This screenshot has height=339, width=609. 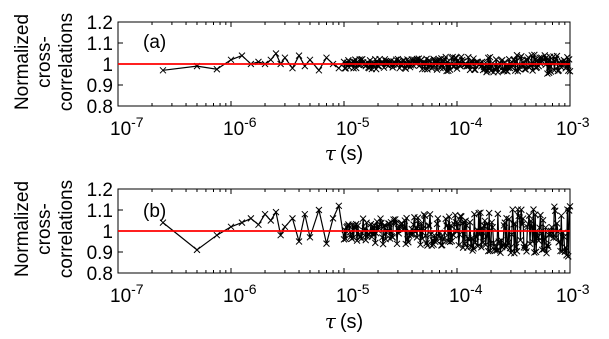 I want to click on x-tick-label-a-1e-7: 10⁻⁷, so click(x=127, y=127).